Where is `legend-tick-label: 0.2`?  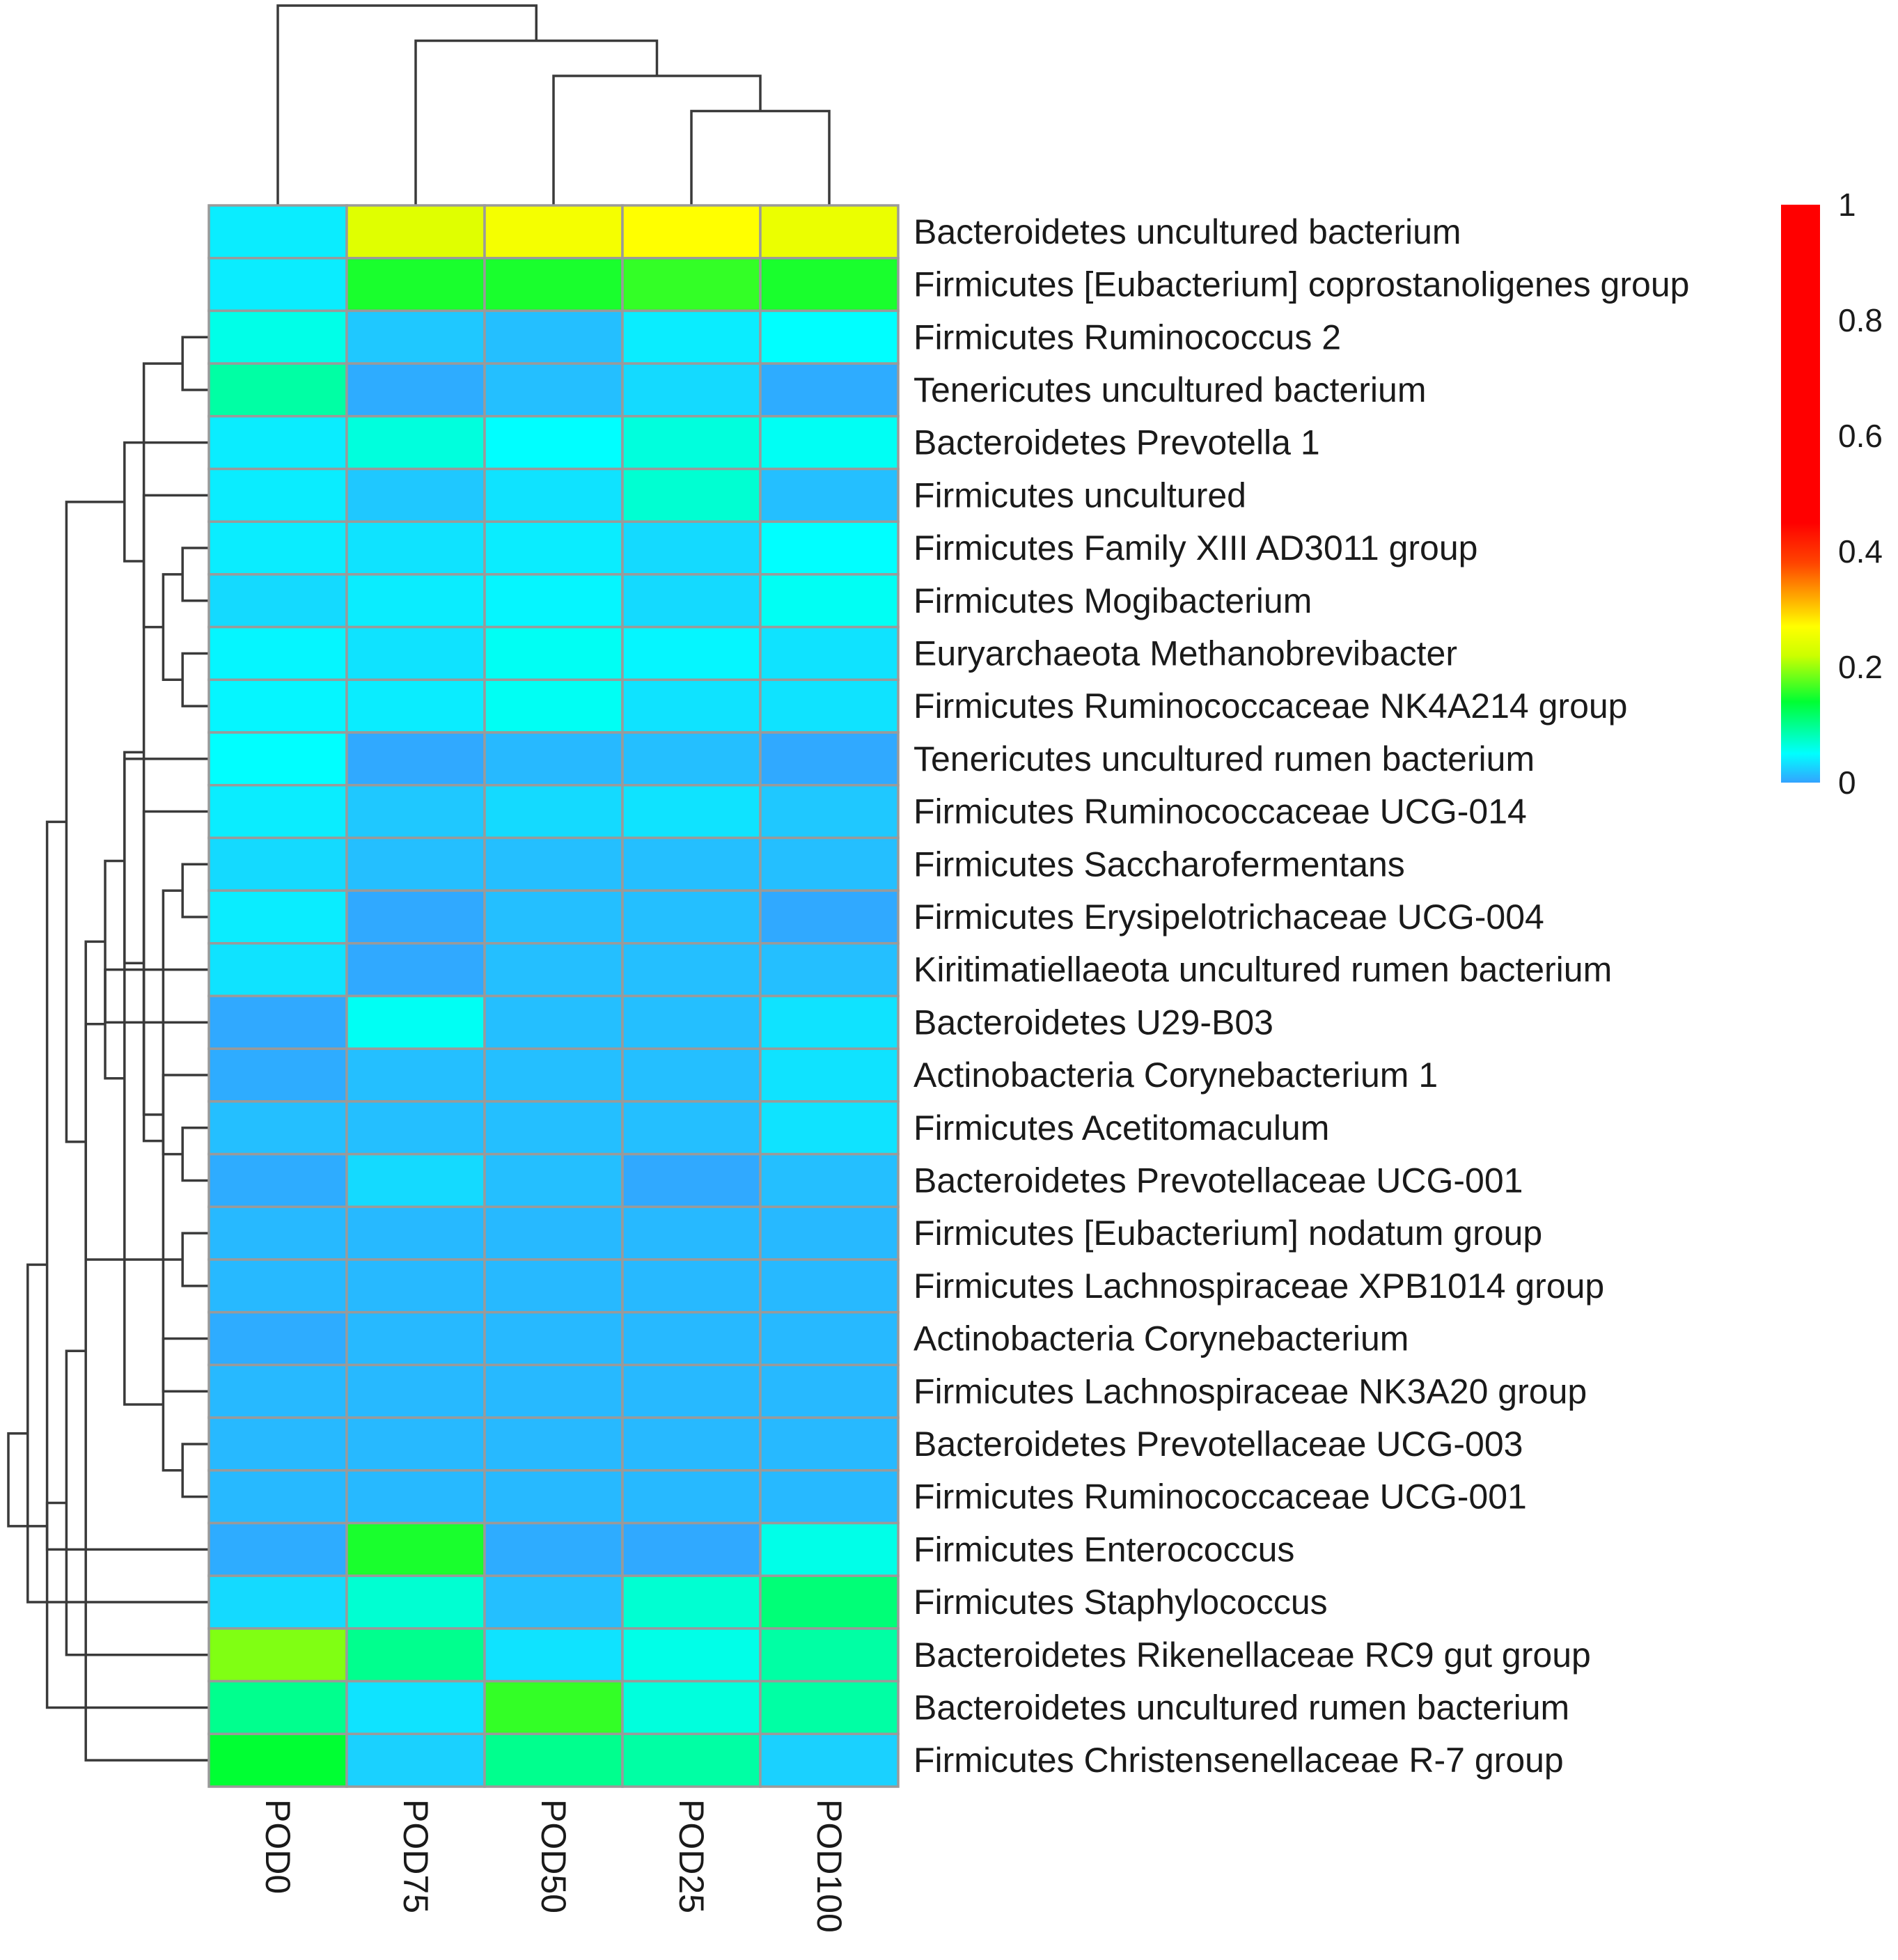 legend-tick-label: 0.2 is located at coordinates (1861, 667).